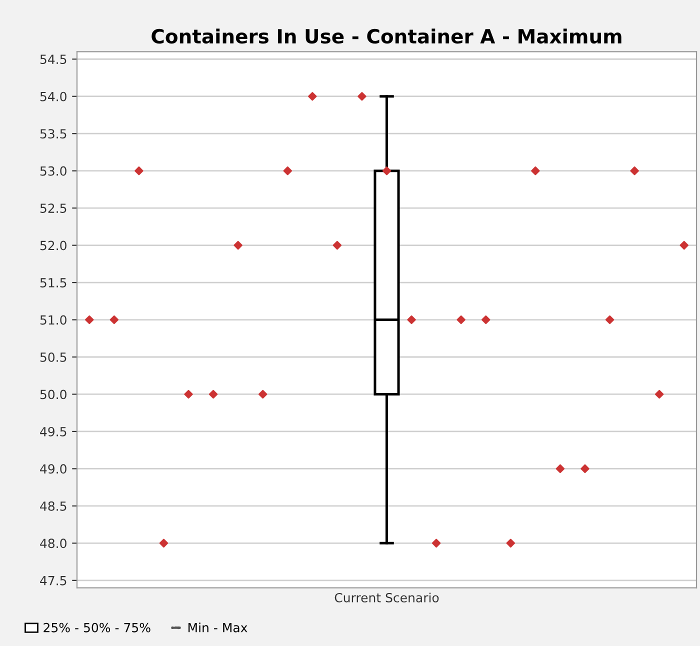 This screenshot has width=700, height=646. I want to click on y-tick-label: 54.0, so click(53, 97).